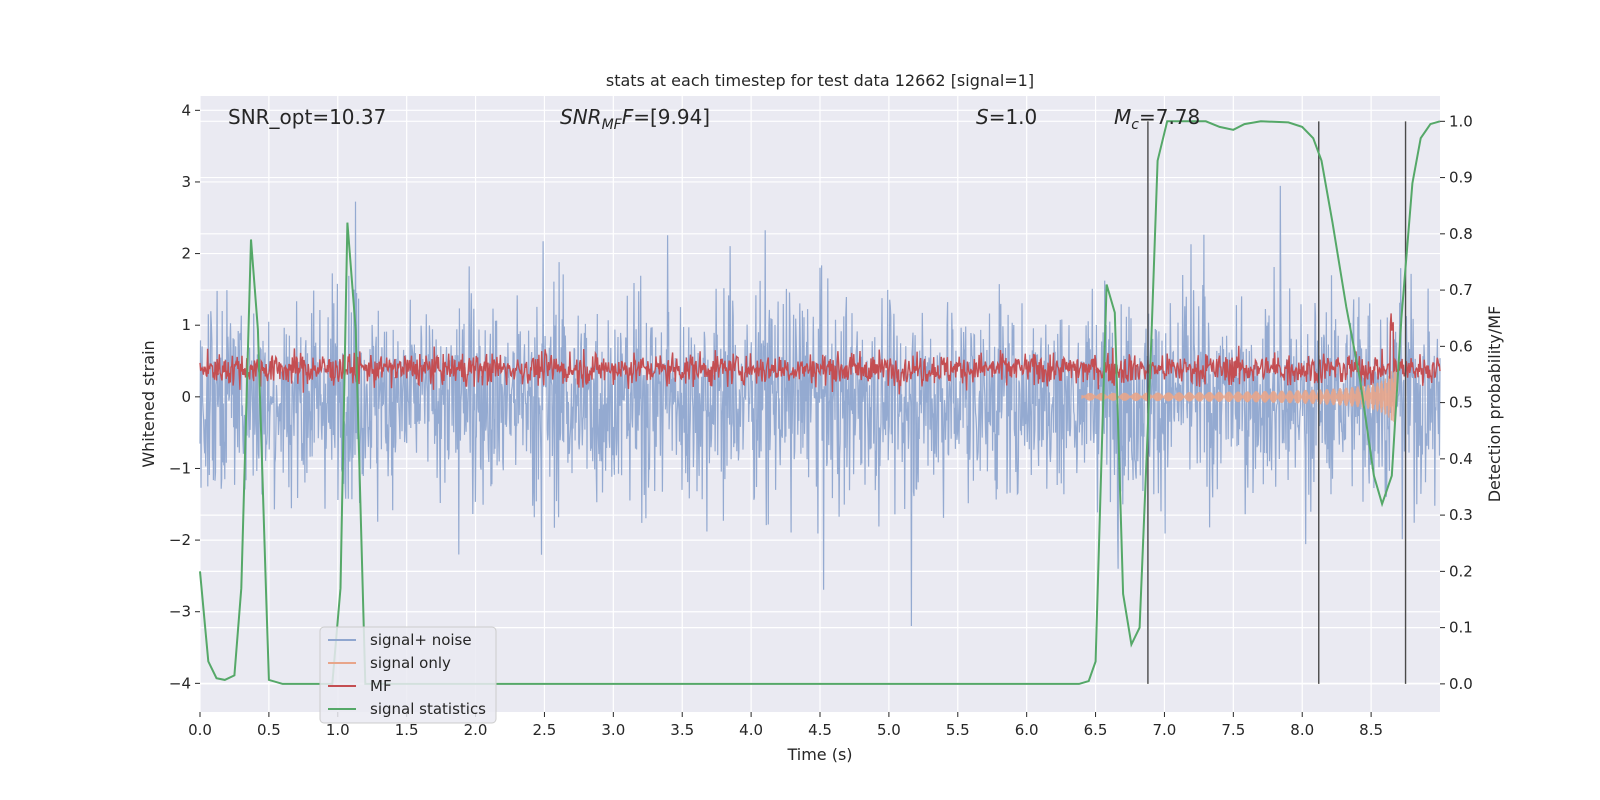 The image size is (1600, 800). I want to click on annotation-mc-label: M, so click(1122, 117).